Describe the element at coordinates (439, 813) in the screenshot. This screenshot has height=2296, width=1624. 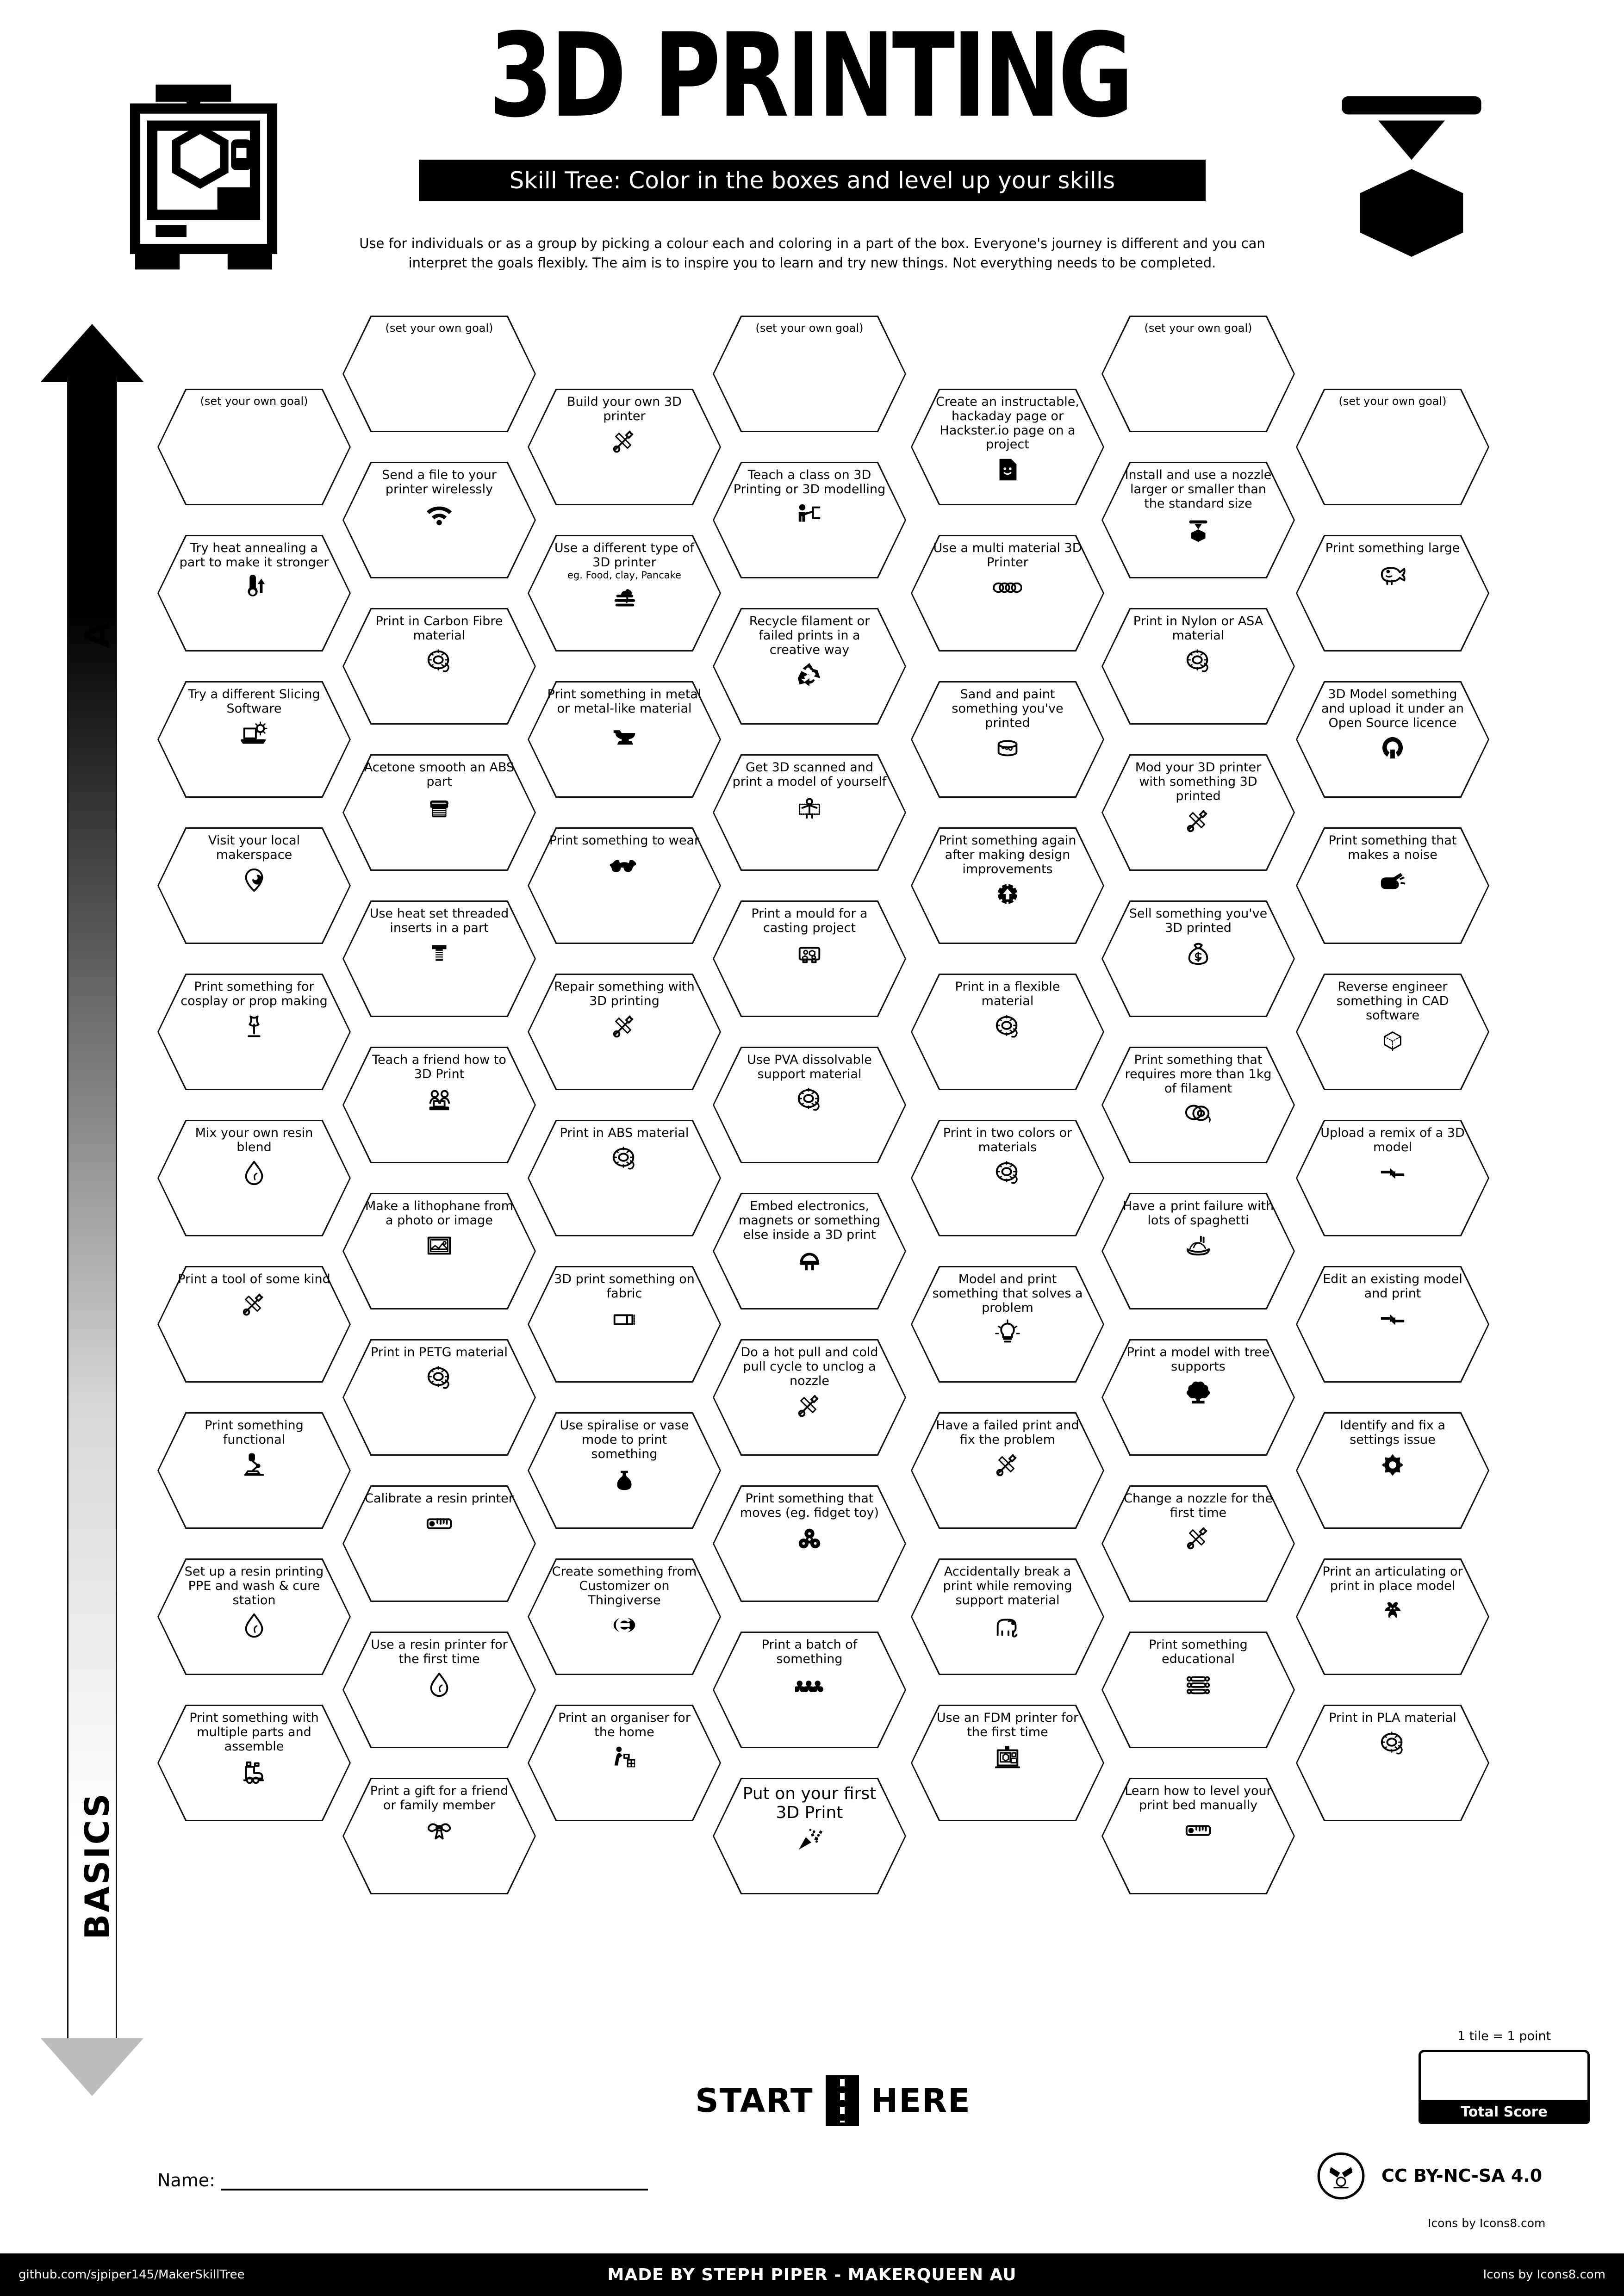
I see `skill-tile: Acetone smooth an ABS part` at that location.